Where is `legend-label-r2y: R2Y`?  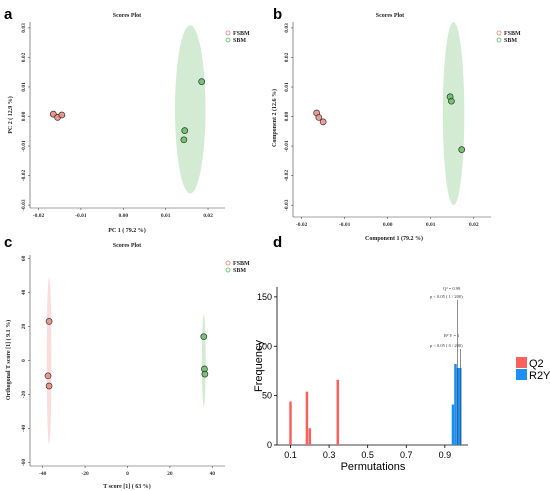 legend-label-r2y: R2Y is located at coordinates (539, 376).